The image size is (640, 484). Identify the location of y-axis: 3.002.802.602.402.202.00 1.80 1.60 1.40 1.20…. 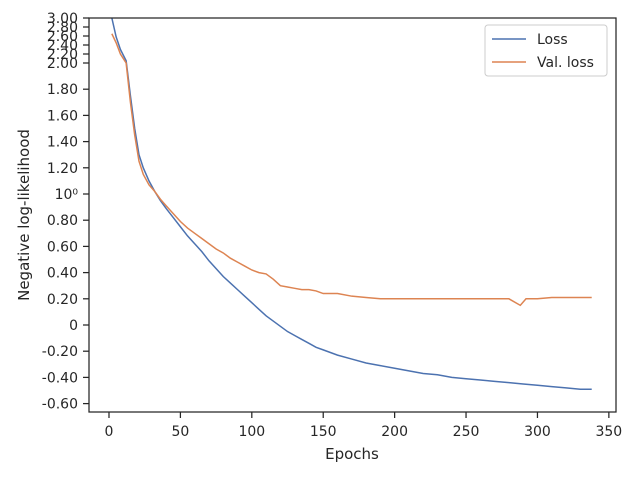
(65, 212).